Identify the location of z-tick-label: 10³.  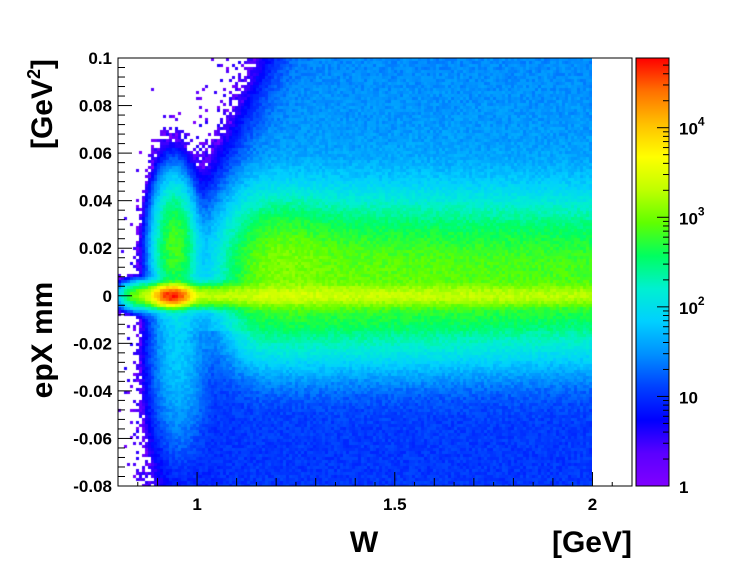
(692, 216).